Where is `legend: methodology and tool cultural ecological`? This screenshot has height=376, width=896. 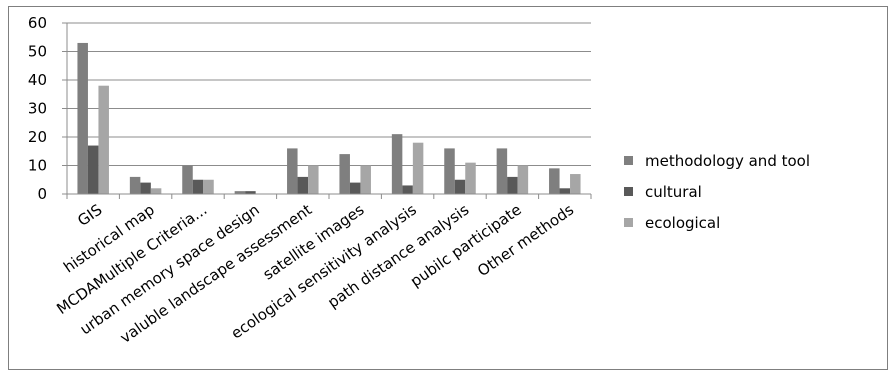 legend: methodology and tool cultural ecological is located at coordinates (717, 192).